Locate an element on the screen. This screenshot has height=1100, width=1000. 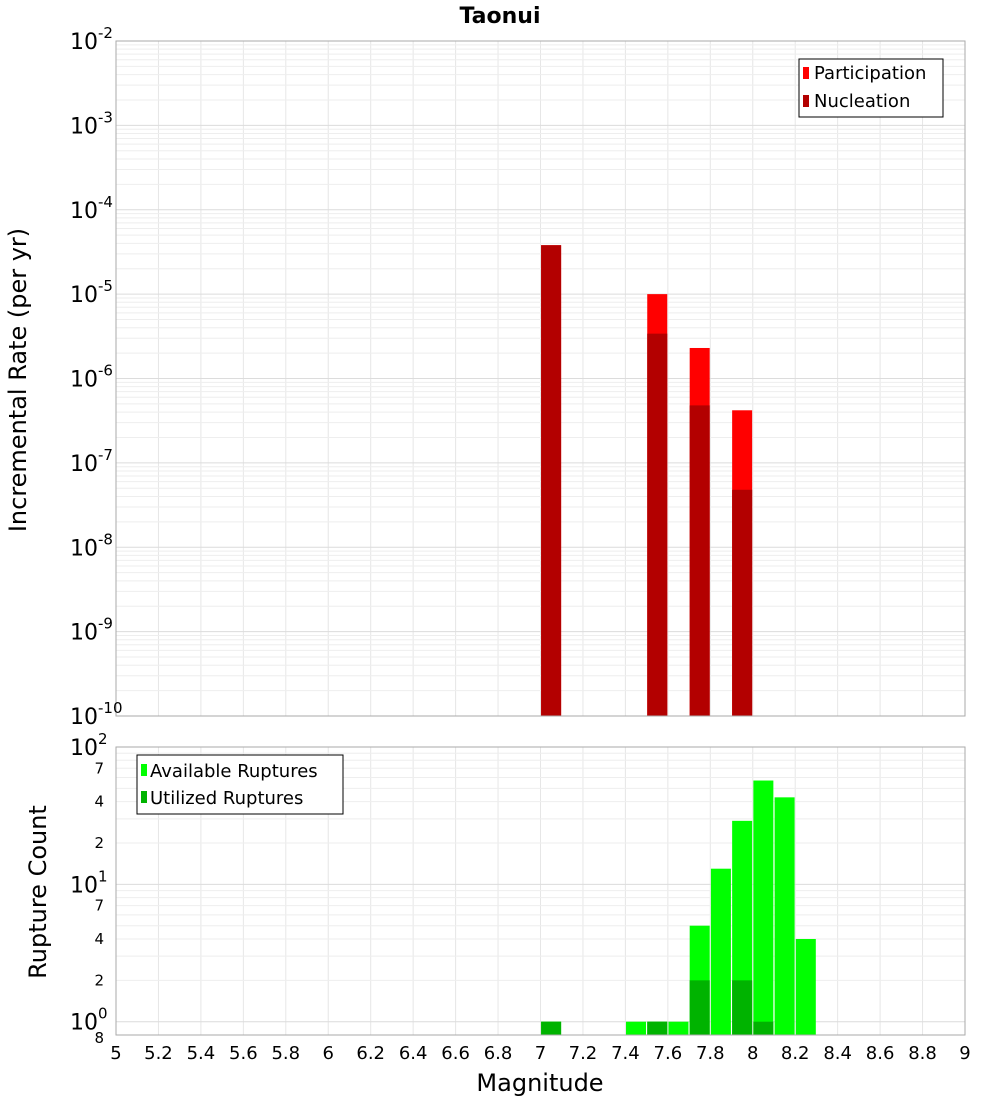
magnitude-tick-label: 7.8 is located at coordinates (710, 1053).